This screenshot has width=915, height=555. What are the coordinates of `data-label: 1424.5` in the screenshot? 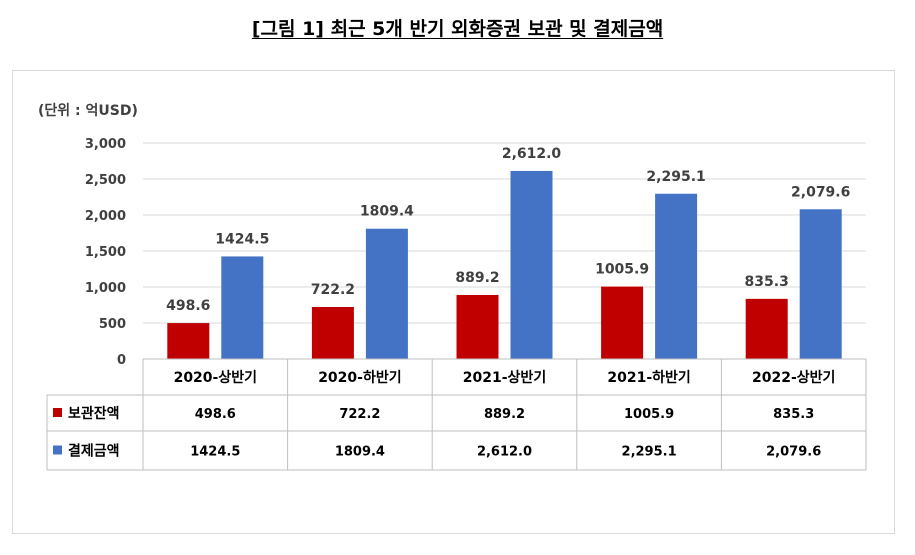 It's located at (242, 239).